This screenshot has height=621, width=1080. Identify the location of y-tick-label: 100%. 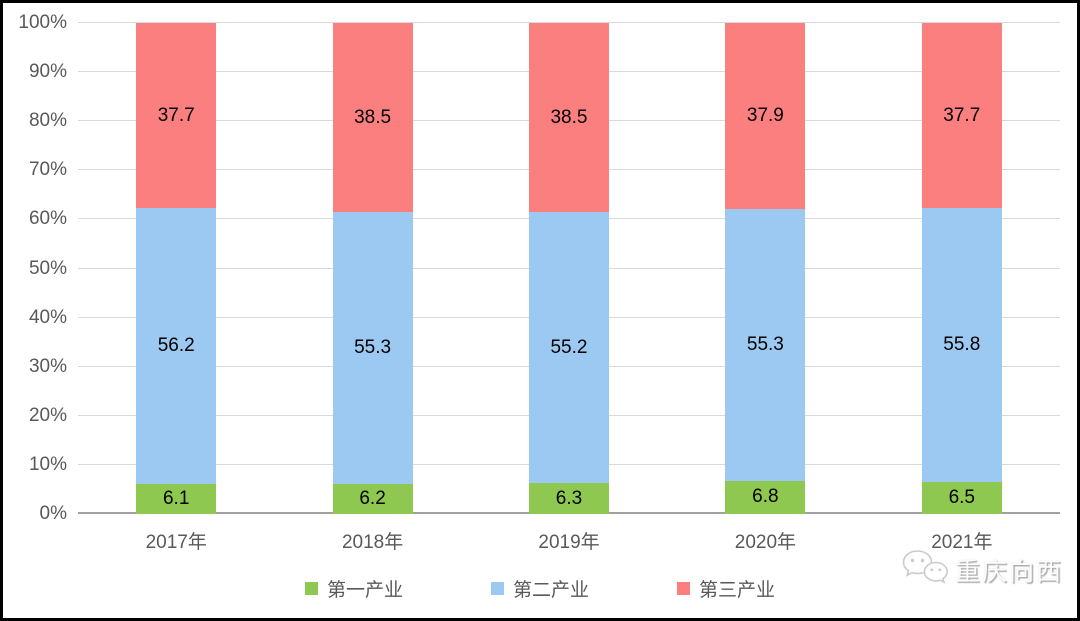
(42, 22).